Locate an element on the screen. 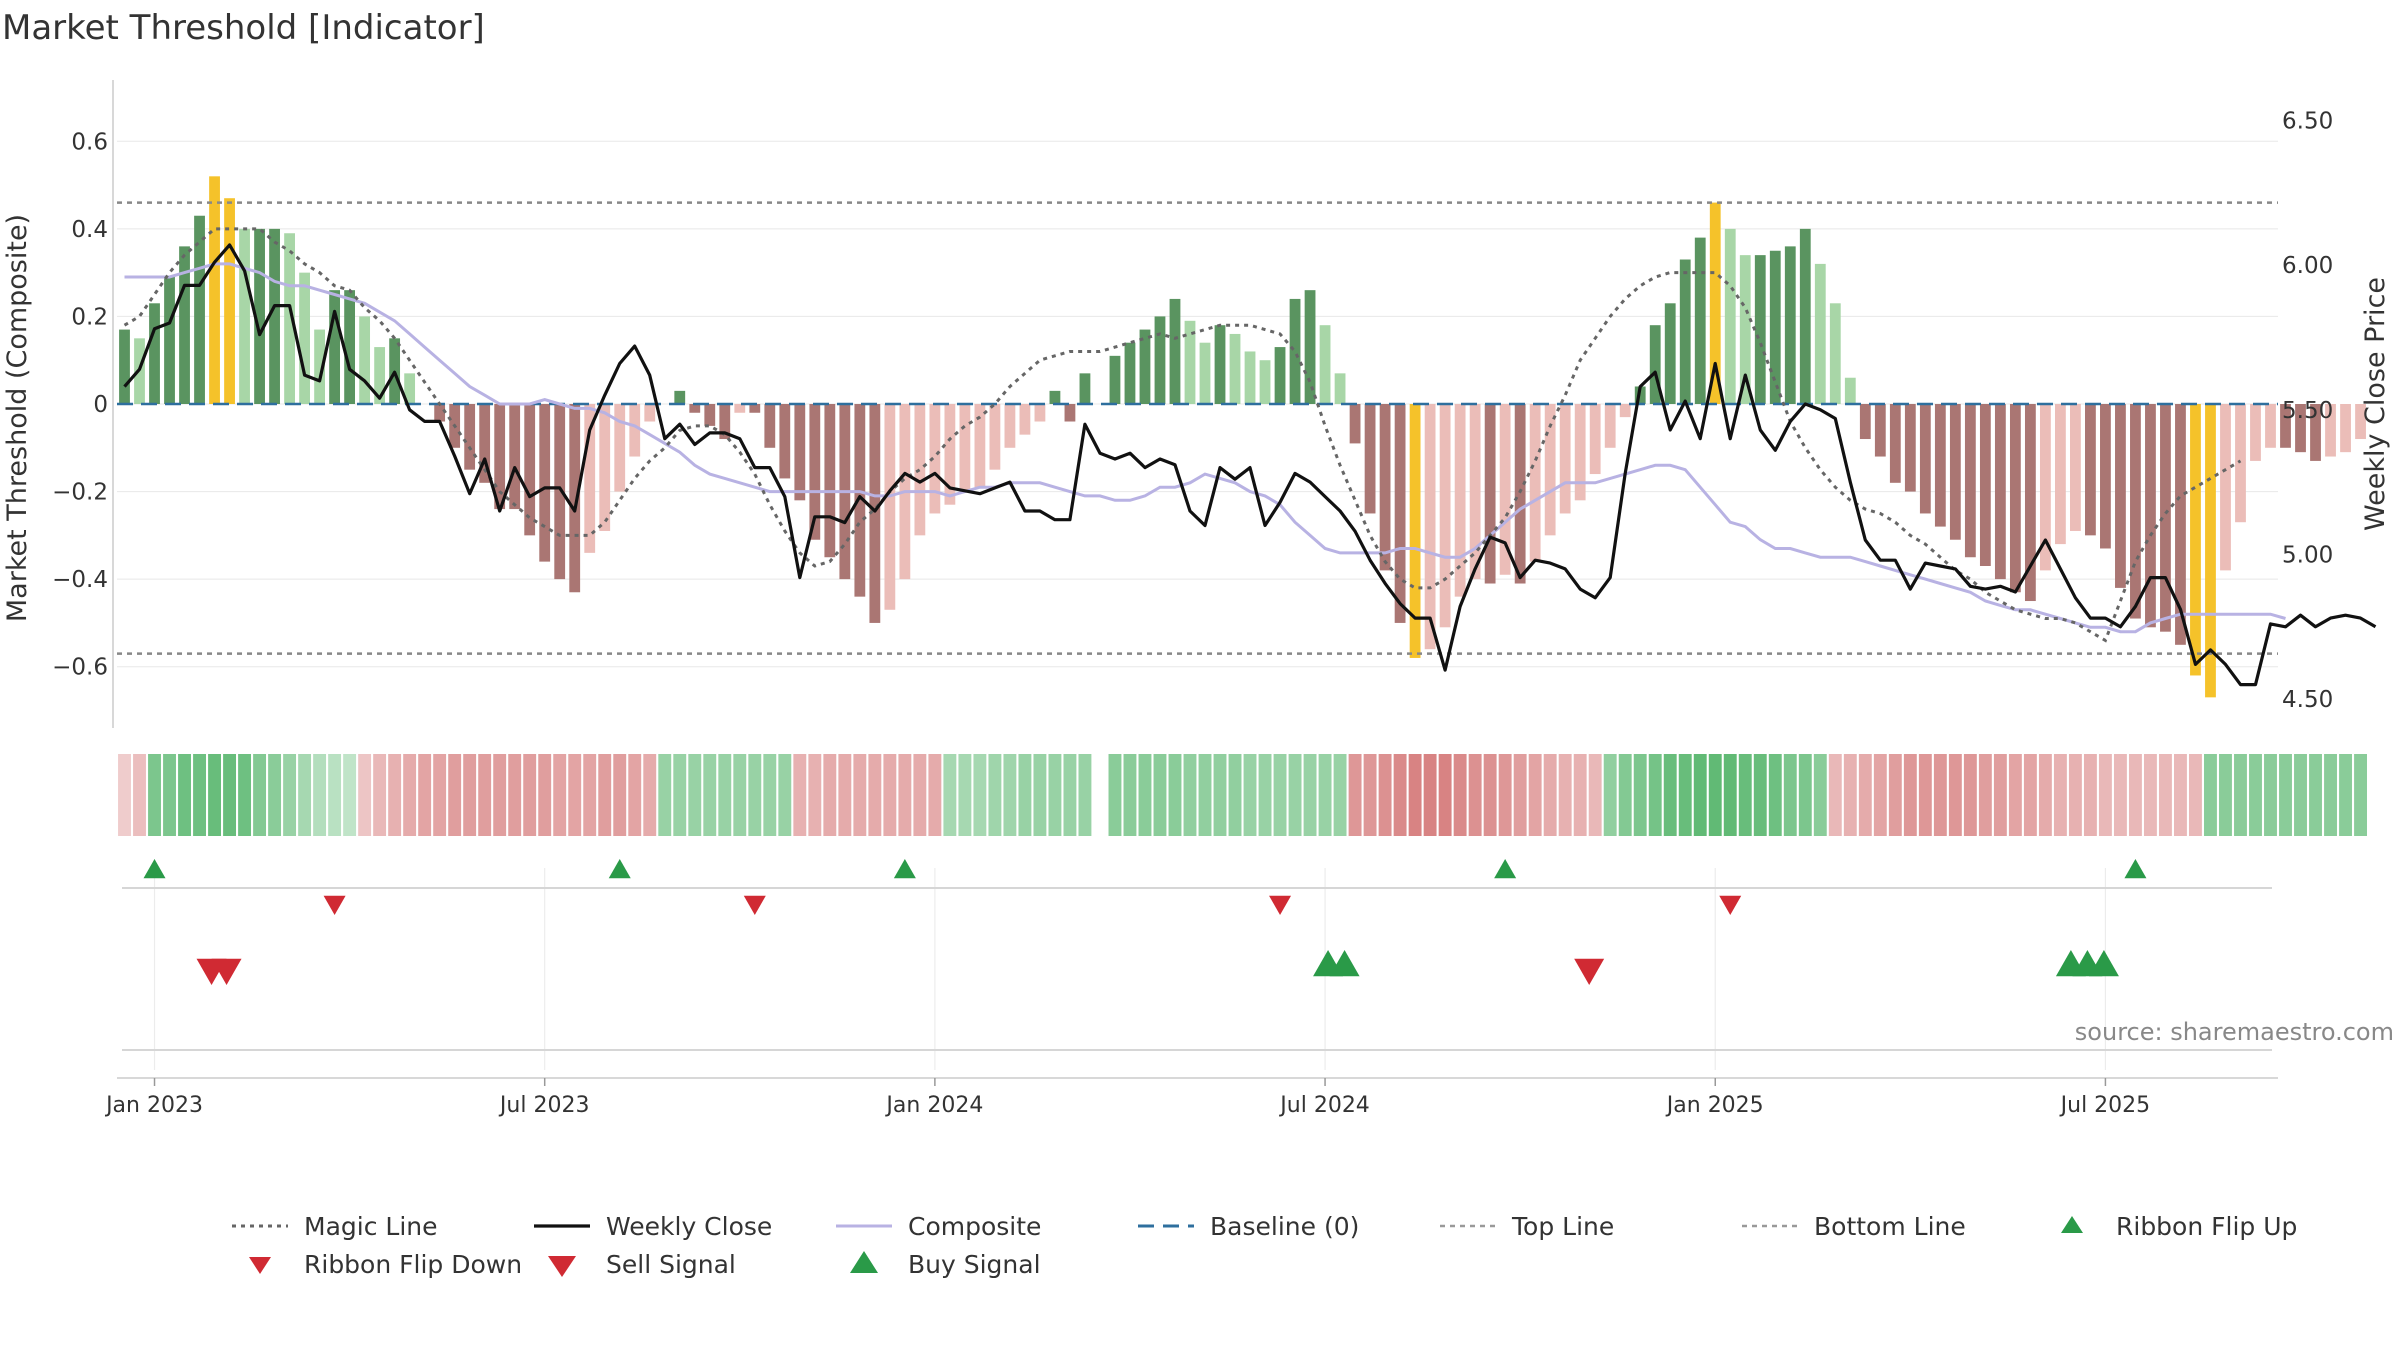 The image size is (2400, 1350). legend-label: Top Line is located at coordinates (1563, 1226).